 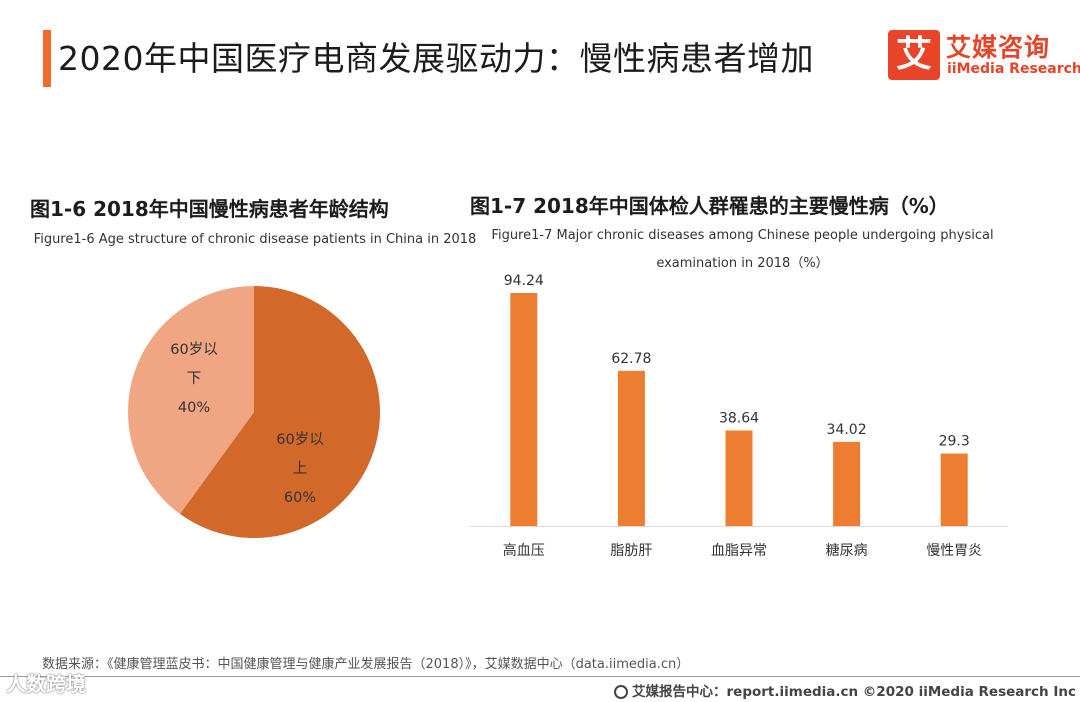 I want to click on bar-value-label: 38.64, so click(x=739, y=418).